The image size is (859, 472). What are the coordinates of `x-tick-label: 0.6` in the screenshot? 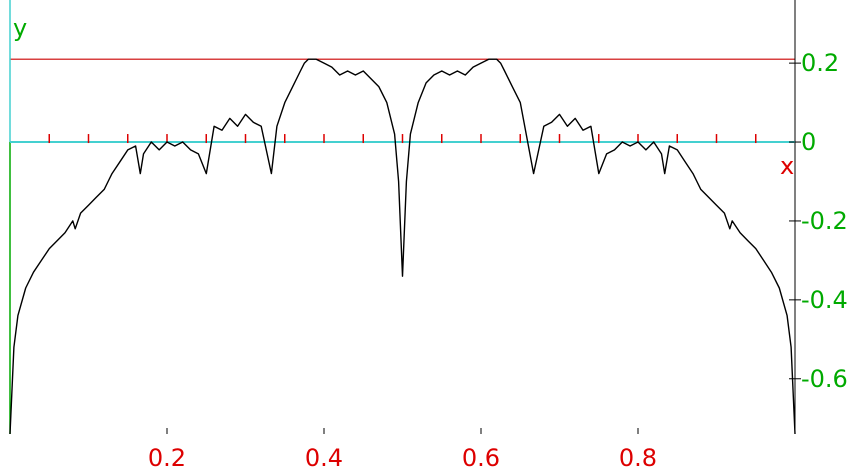 It's located at (481, 458).